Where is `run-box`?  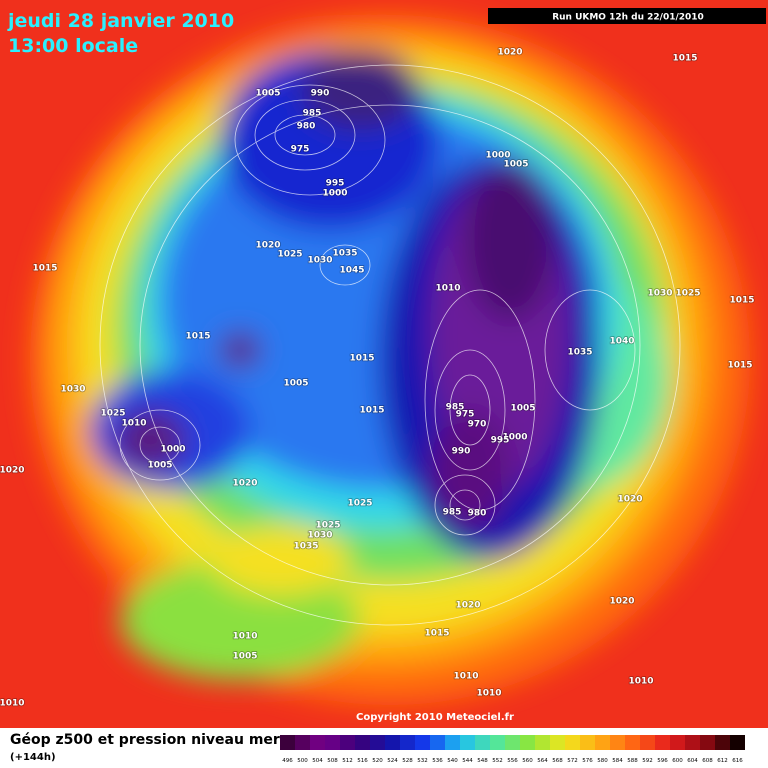 run-box is located at coordinates (627, 16).